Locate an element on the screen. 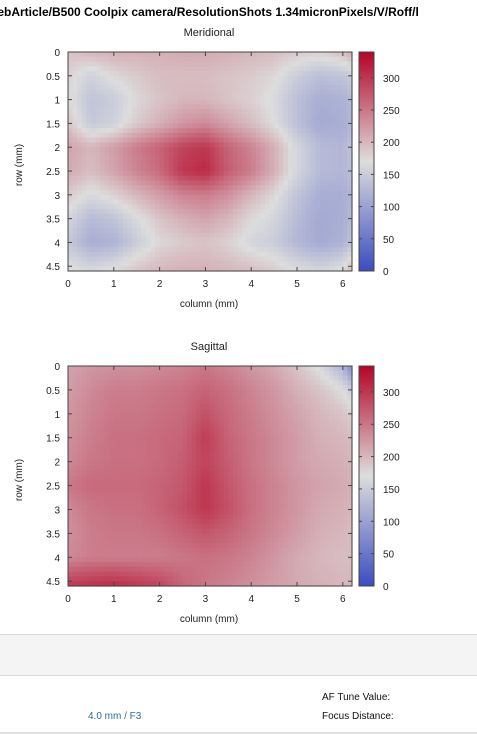  y-tick-label: 1.5 is located at coordinates (53, 124).